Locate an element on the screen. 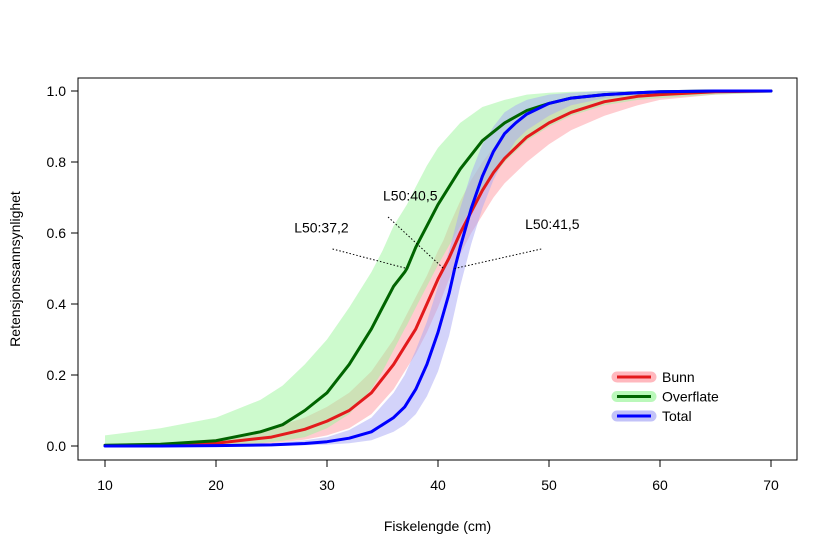 Image resolution: width=839 pixels, height=558 pixels. annotation-label-2: L50:40,5 is located at coordinates (410, 196).